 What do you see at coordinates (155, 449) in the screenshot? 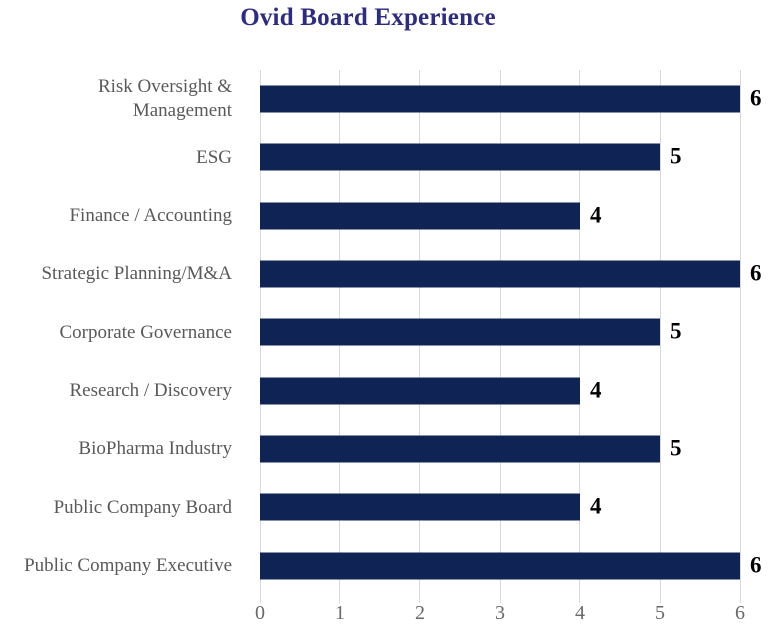
I see `category-label: BioPharma Industry` at bounding box center [155, 449].